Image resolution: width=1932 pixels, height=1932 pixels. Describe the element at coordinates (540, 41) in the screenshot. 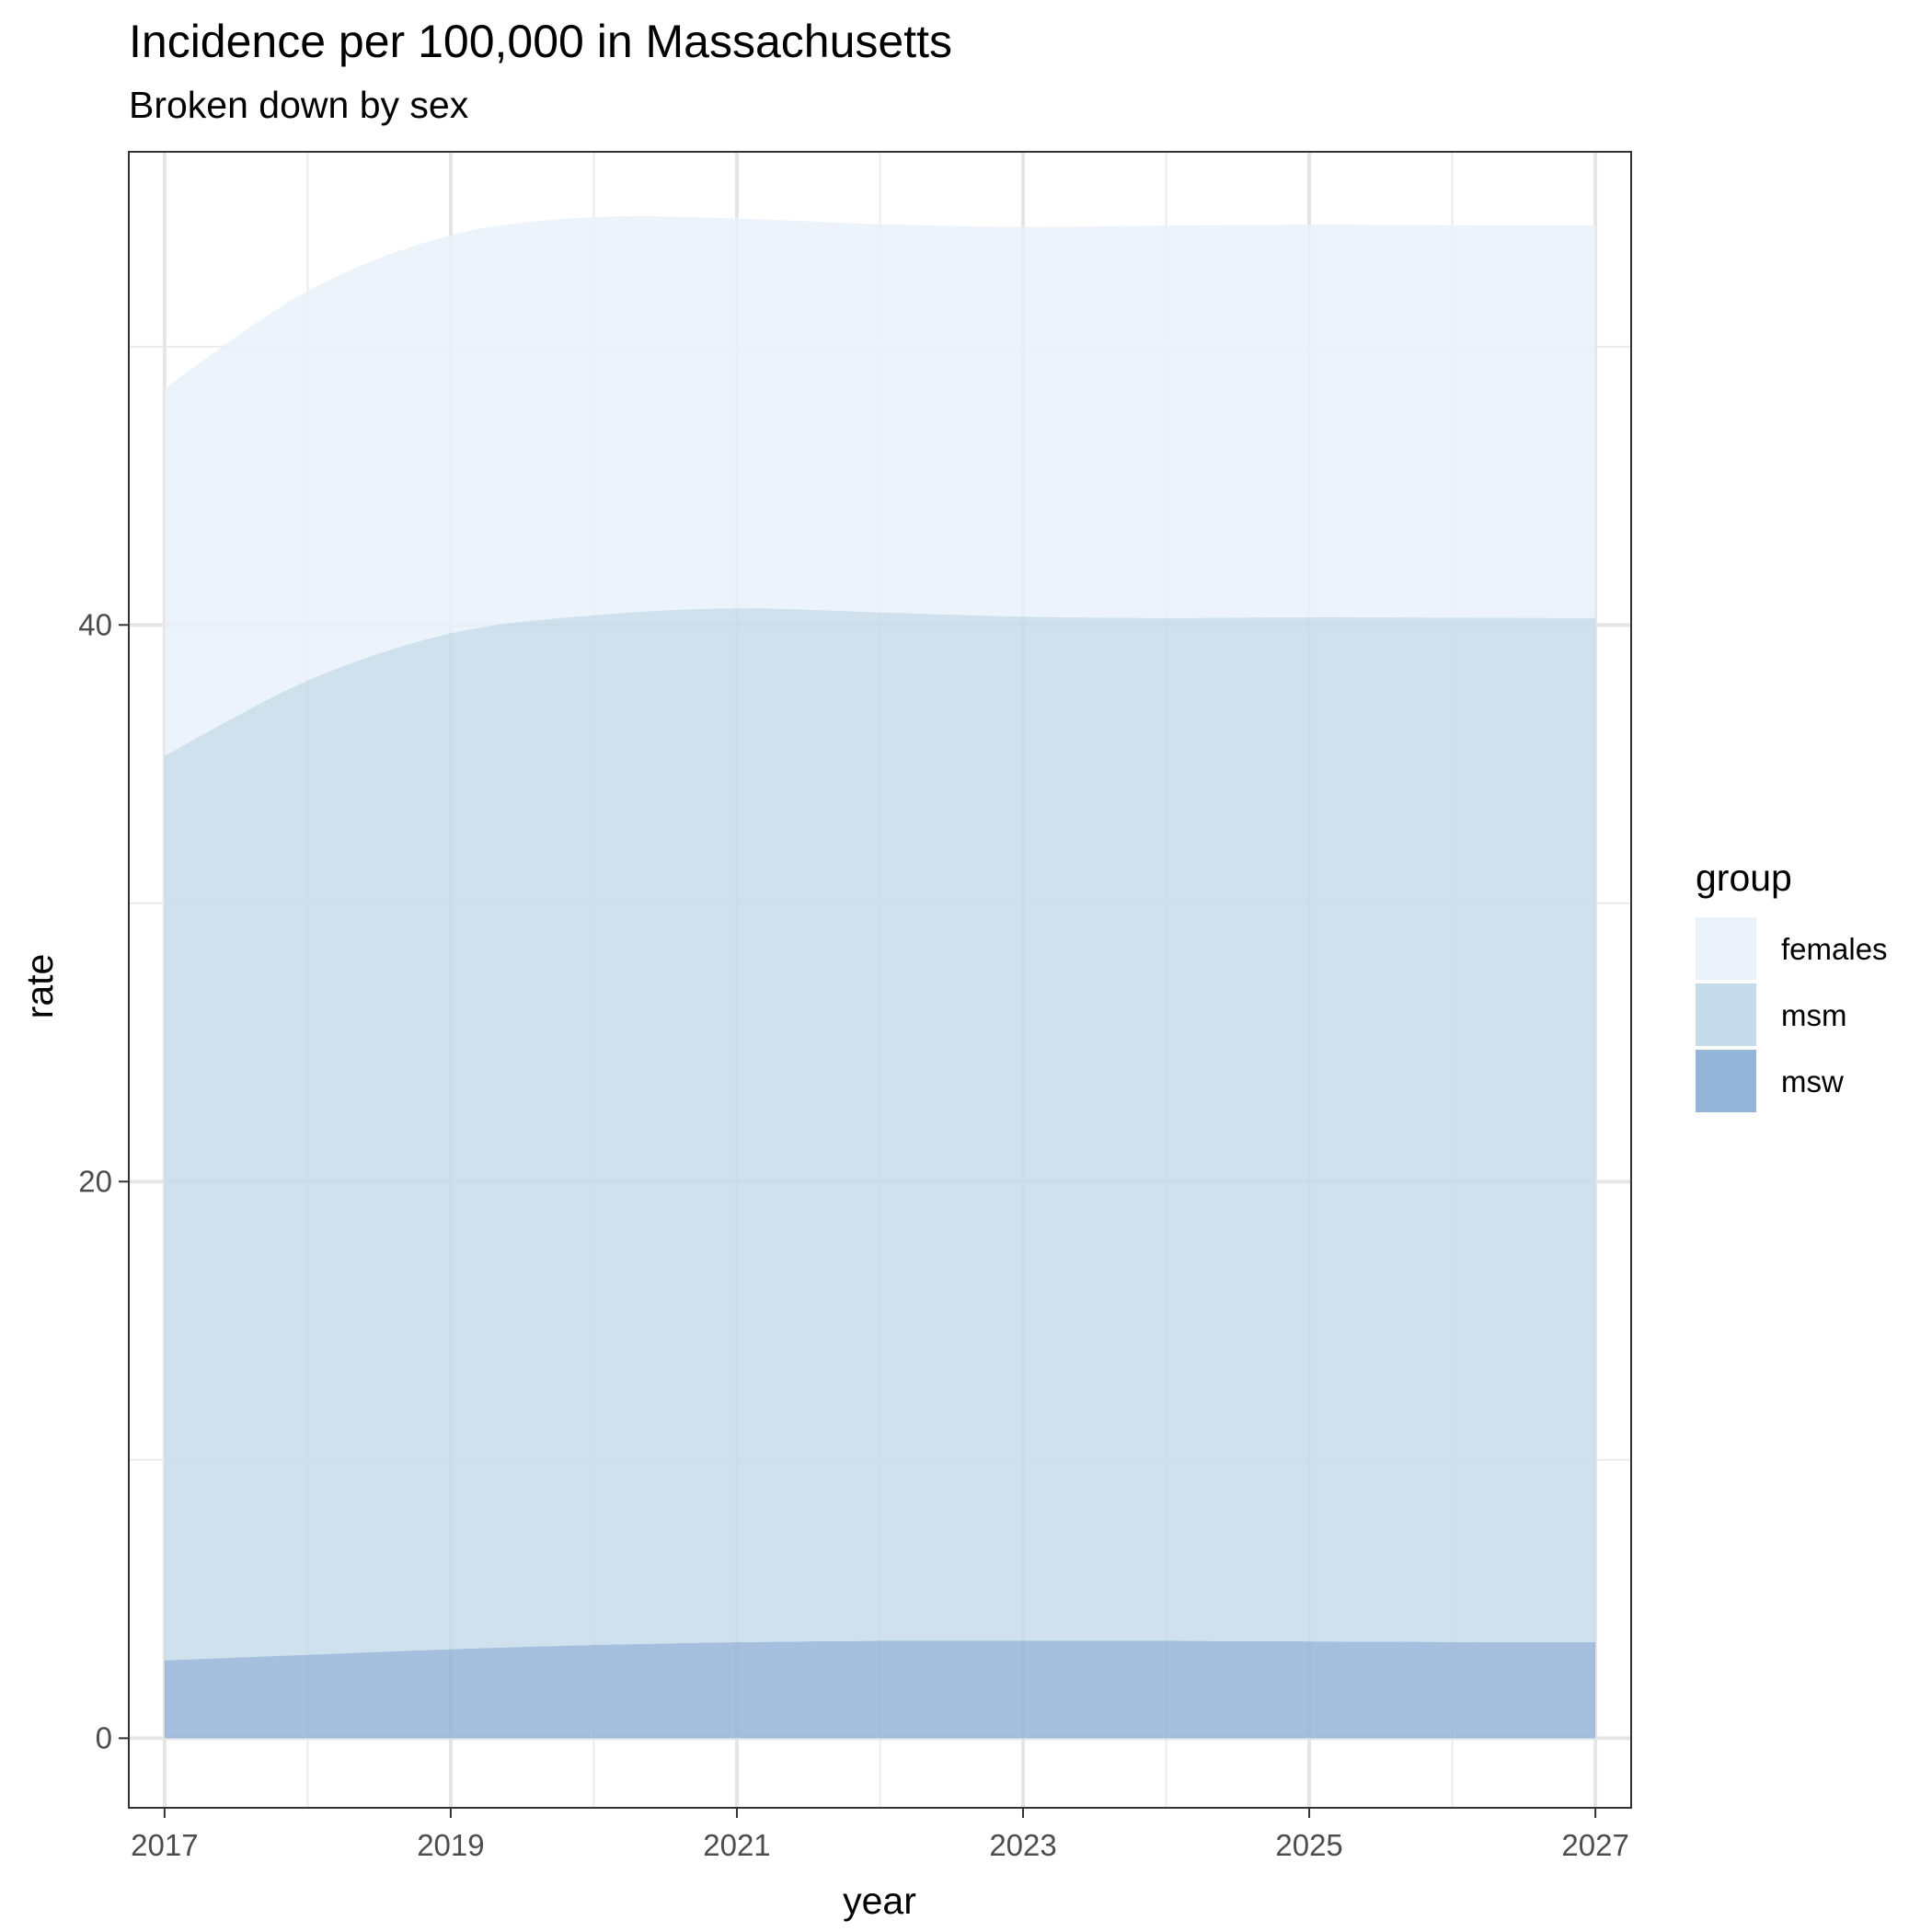

I see `chart-title: Incidence per 100,000 in Massachusetts` at that location.